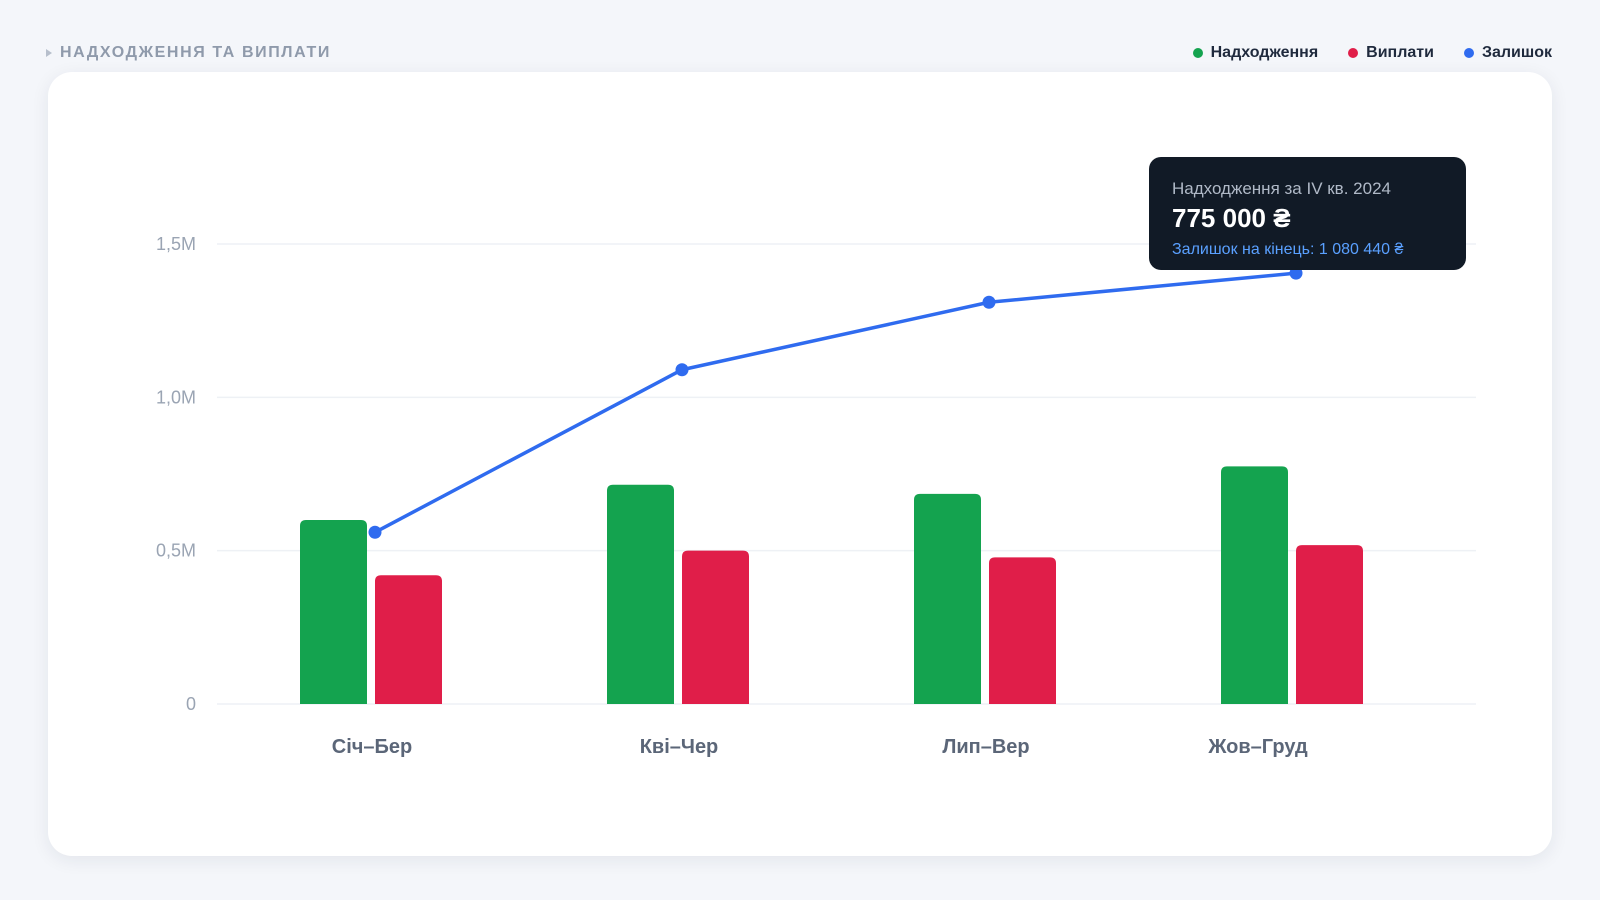 This screenshot has height=900, width=1600. I want to click on legend-item-payments: Виплати, so click(1391, 53).